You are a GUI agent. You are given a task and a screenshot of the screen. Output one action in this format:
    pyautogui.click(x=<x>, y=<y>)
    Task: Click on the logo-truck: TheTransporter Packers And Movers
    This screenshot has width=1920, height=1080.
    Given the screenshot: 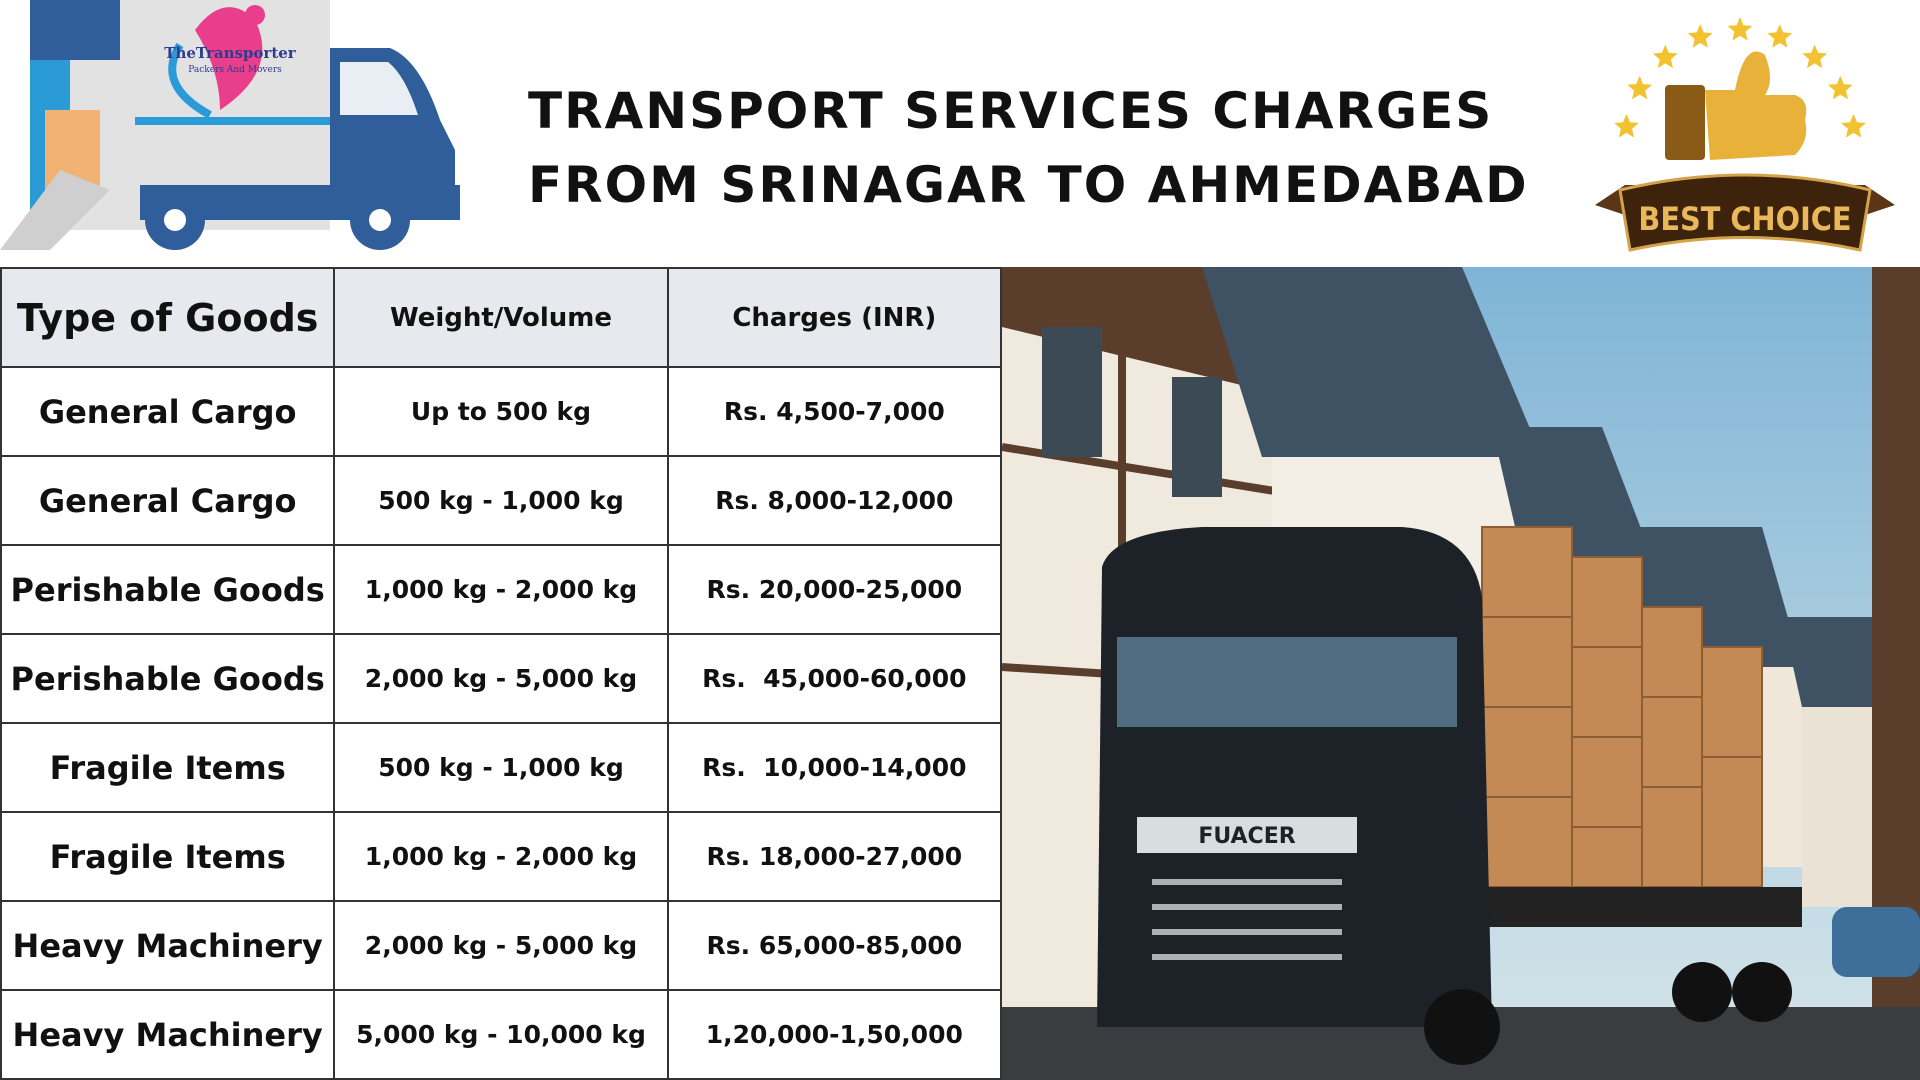 What is the action you would take?
    pyautogui.click(x=230, y=125)
    